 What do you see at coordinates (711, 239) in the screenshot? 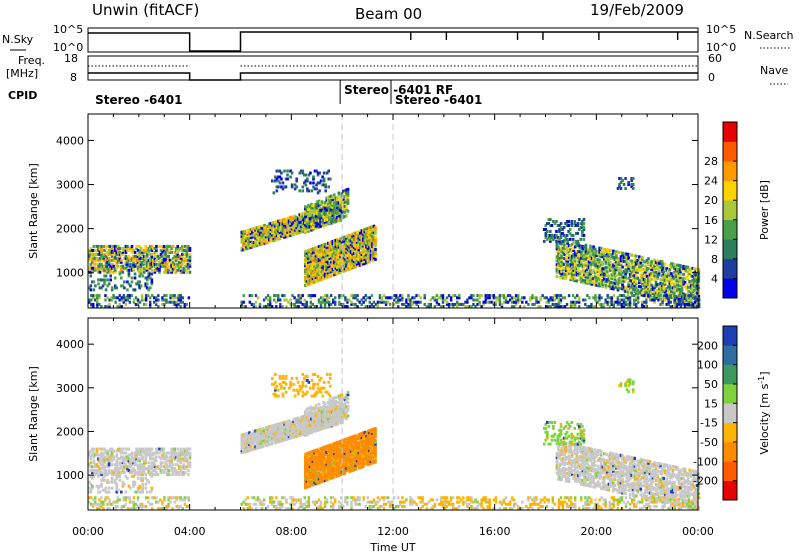
I see `colorbar-tick-label: 12` at bounding box center [711, 239].